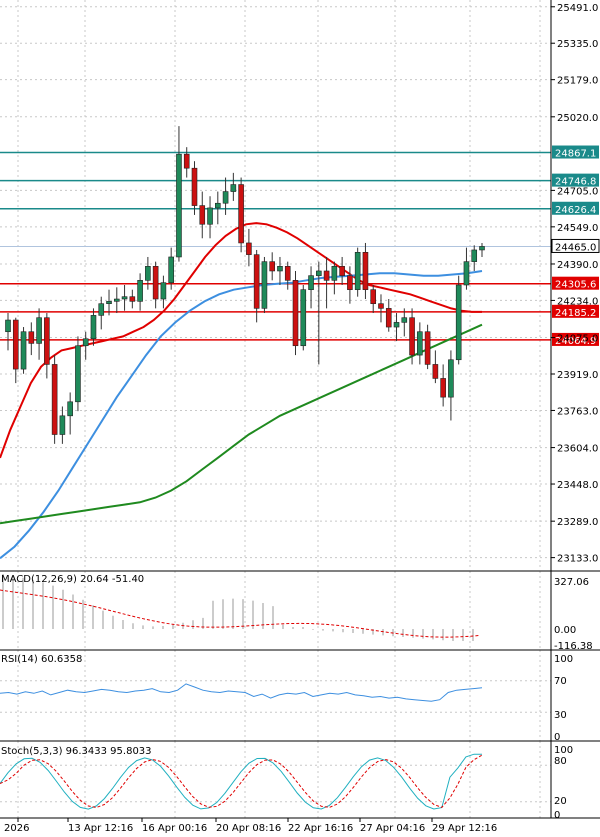  What do you see at coordinates (560, 801) in the screenshot?
I see `stoch-axis-label: 20` at bounding box center [560, 801].